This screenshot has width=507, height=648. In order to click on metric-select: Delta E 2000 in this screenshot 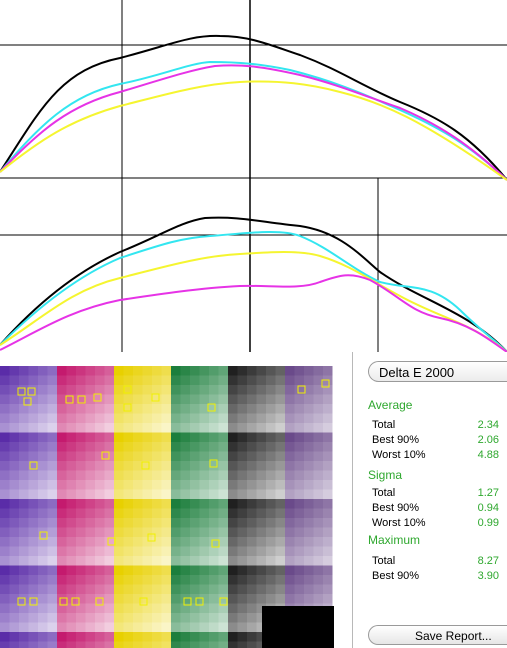, I will do `click(437, 371)`.